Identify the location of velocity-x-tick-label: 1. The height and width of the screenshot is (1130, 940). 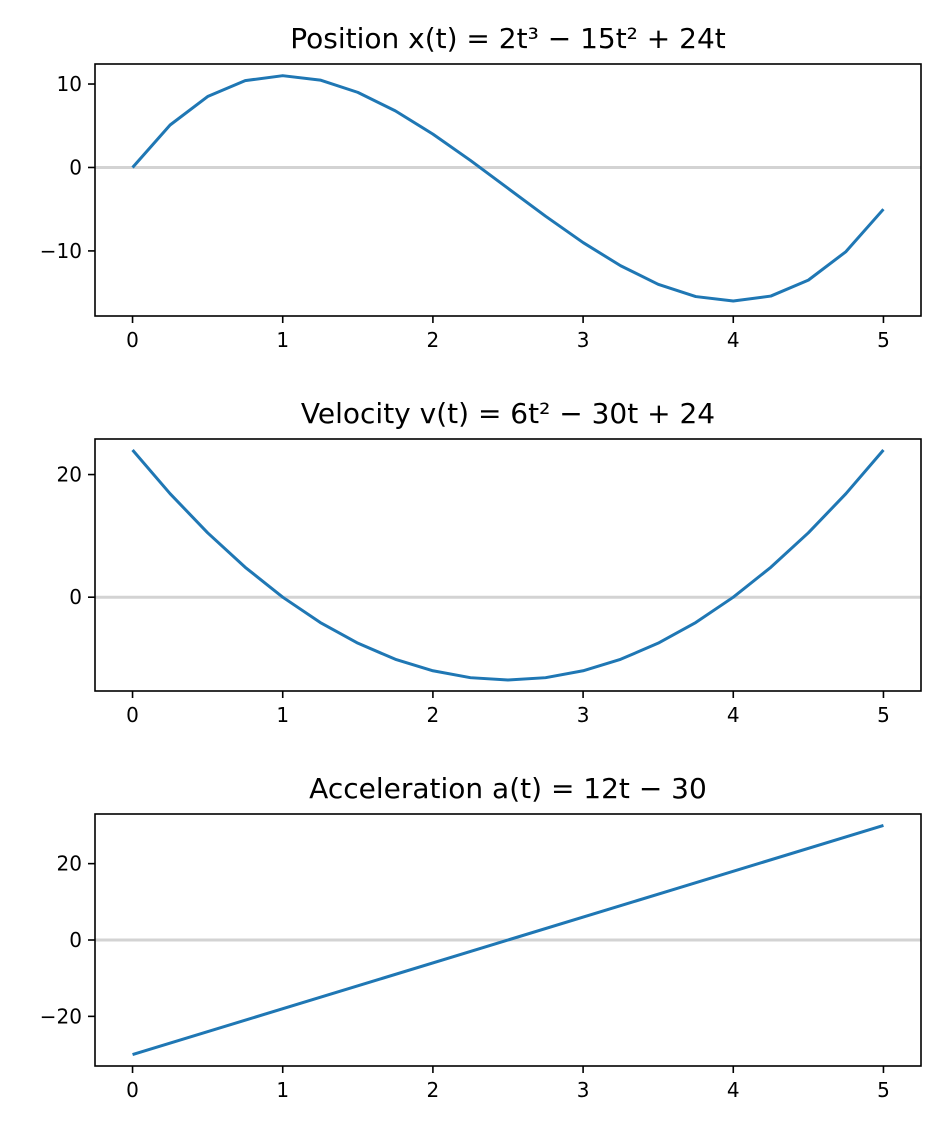
(282, 715).